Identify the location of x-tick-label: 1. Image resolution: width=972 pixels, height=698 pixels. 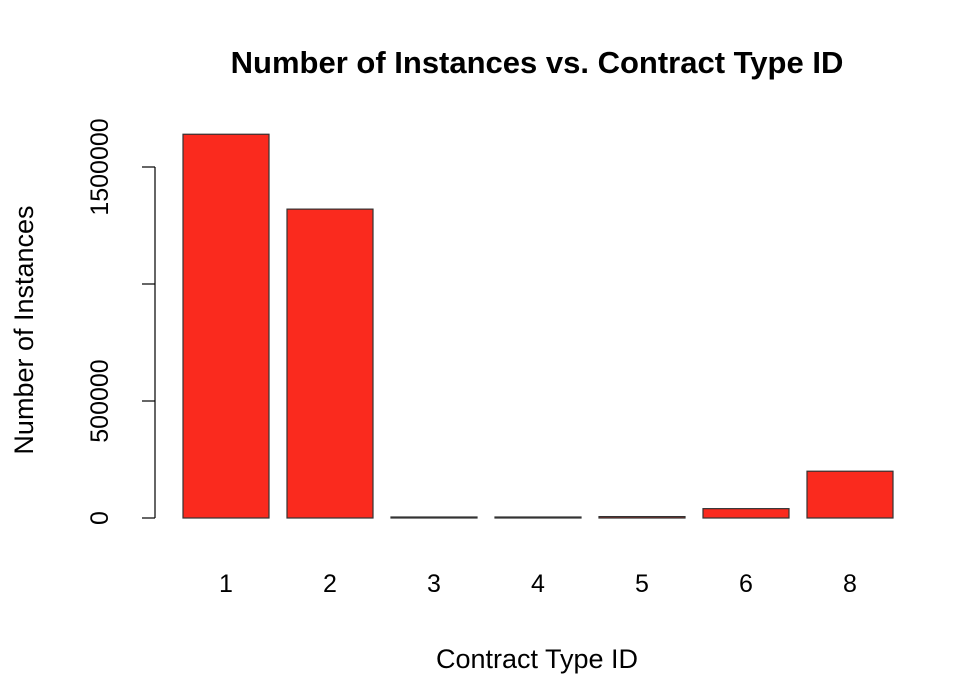
(226, 584).